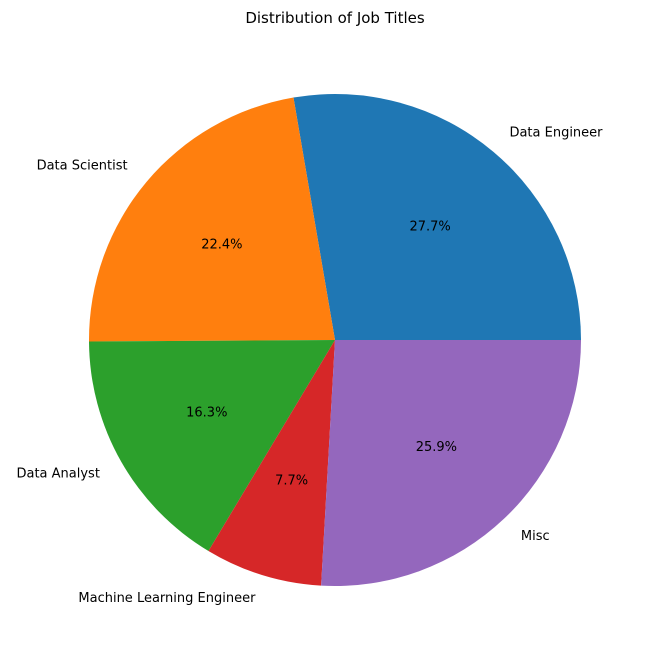 This screenshot has height=662, width=653. What do you see at coordinates (451, 463) in the screenshot?
I see `pie-slice-misc` at bounding box center [451, 463].